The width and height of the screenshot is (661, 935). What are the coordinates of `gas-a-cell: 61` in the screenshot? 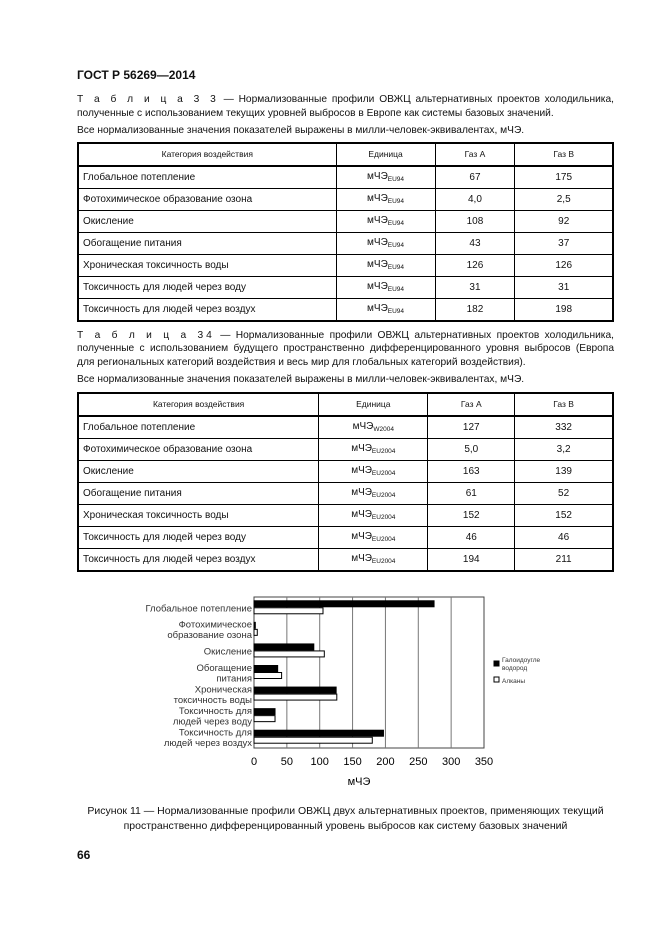 It's located at (471, 493).